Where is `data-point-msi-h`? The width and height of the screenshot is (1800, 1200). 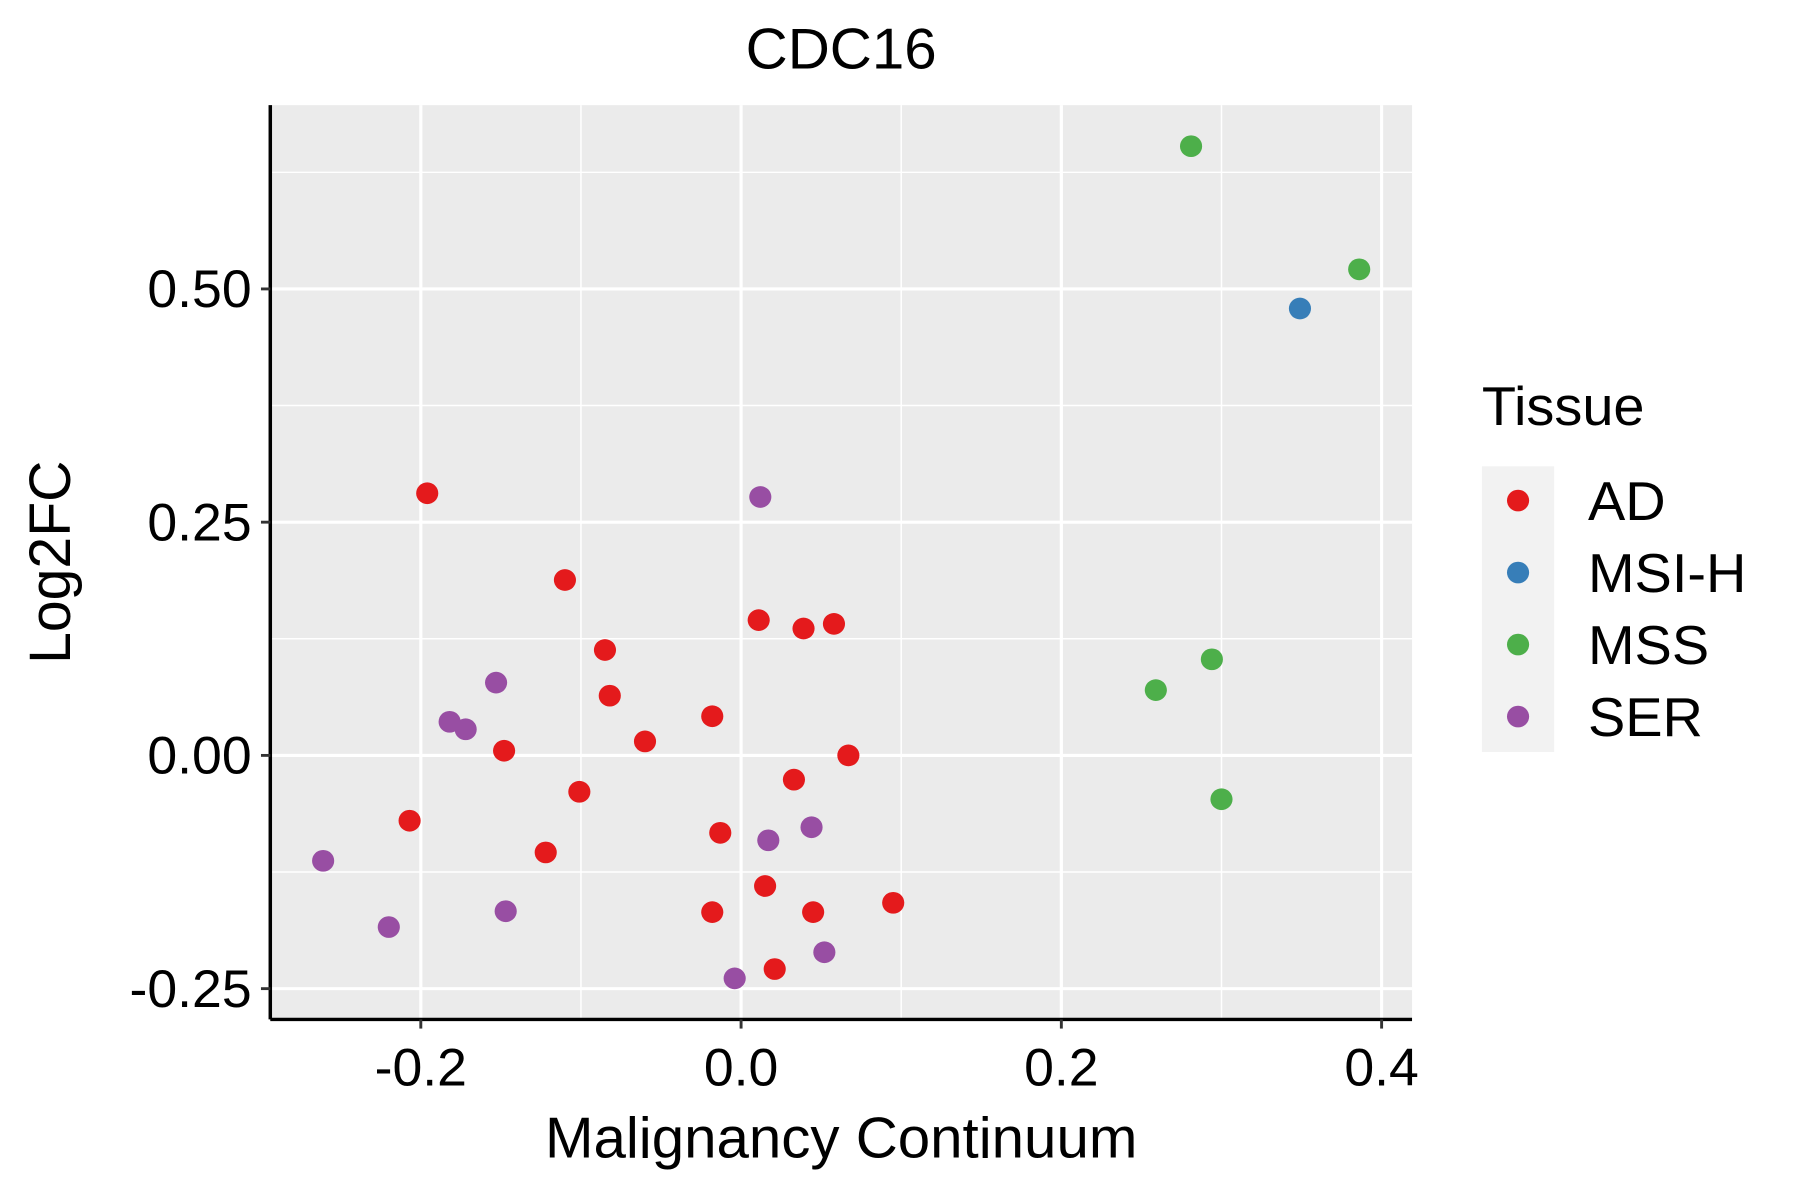
data-point-msi-h is located at coordinates (1300, 308).